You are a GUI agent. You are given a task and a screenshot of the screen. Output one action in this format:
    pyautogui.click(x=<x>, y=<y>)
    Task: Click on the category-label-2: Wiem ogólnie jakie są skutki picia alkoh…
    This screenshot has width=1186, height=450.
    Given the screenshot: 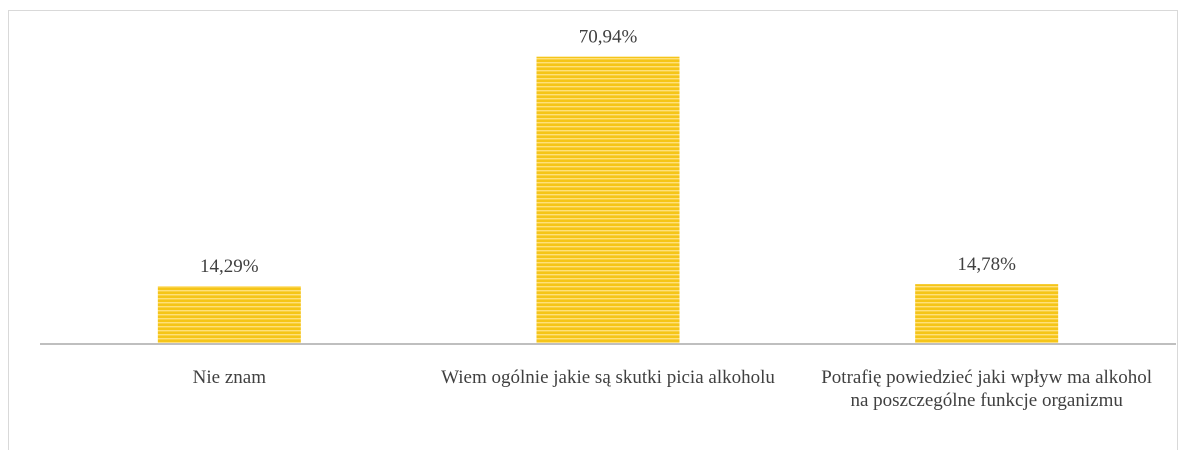 What is the action you would take?
    pyautogui.click(x=608, y=377)
    